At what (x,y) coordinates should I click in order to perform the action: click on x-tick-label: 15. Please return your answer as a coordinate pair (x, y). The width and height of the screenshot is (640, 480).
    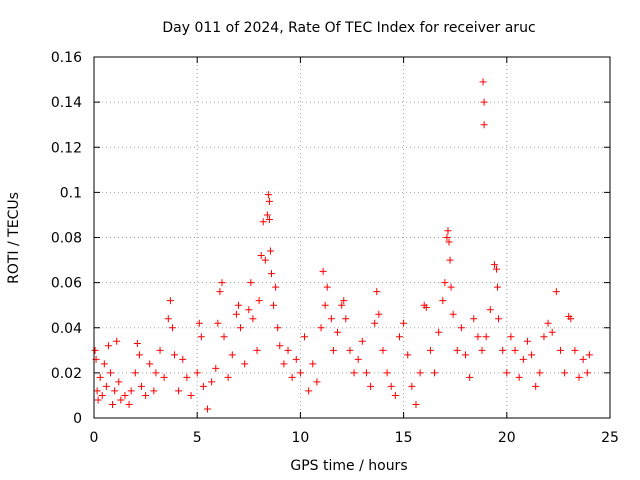
    Looking at the image, I should click on (404, 438).